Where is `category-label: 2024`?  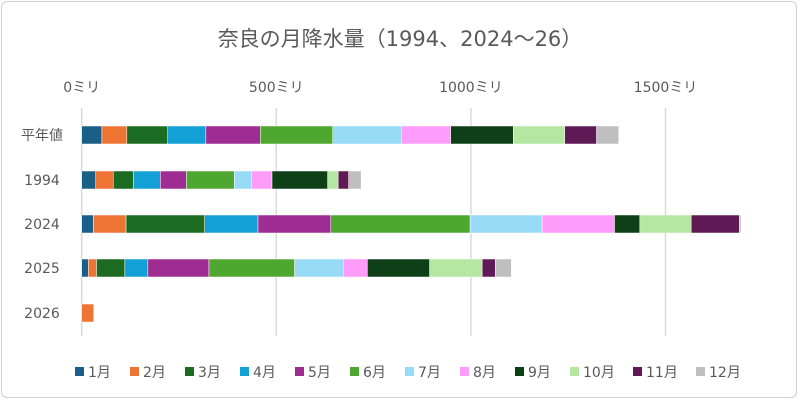 category-label: 2024 is located at coordinates (42, 225).